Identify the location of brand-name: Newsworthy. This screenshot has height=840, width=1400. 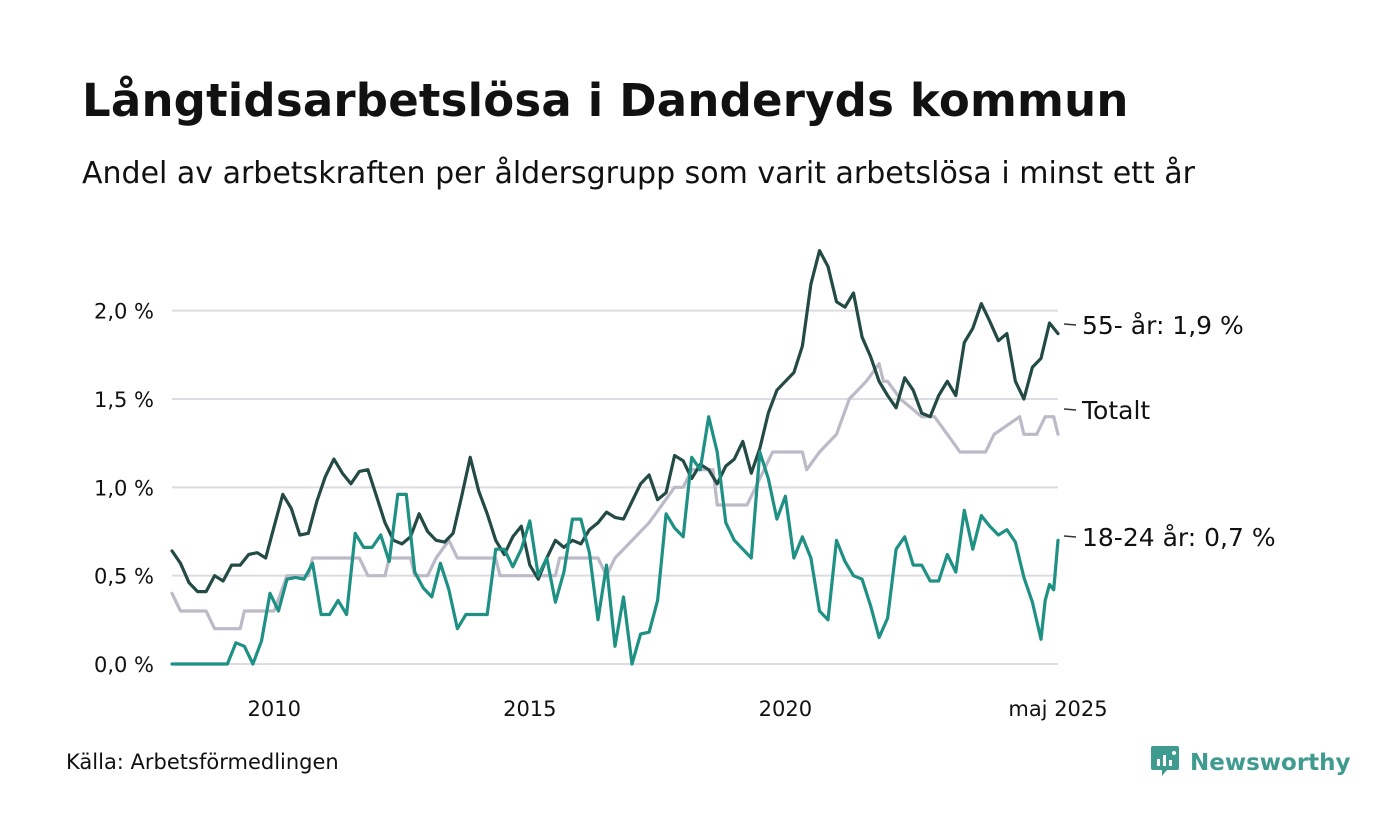
(1270, 763).